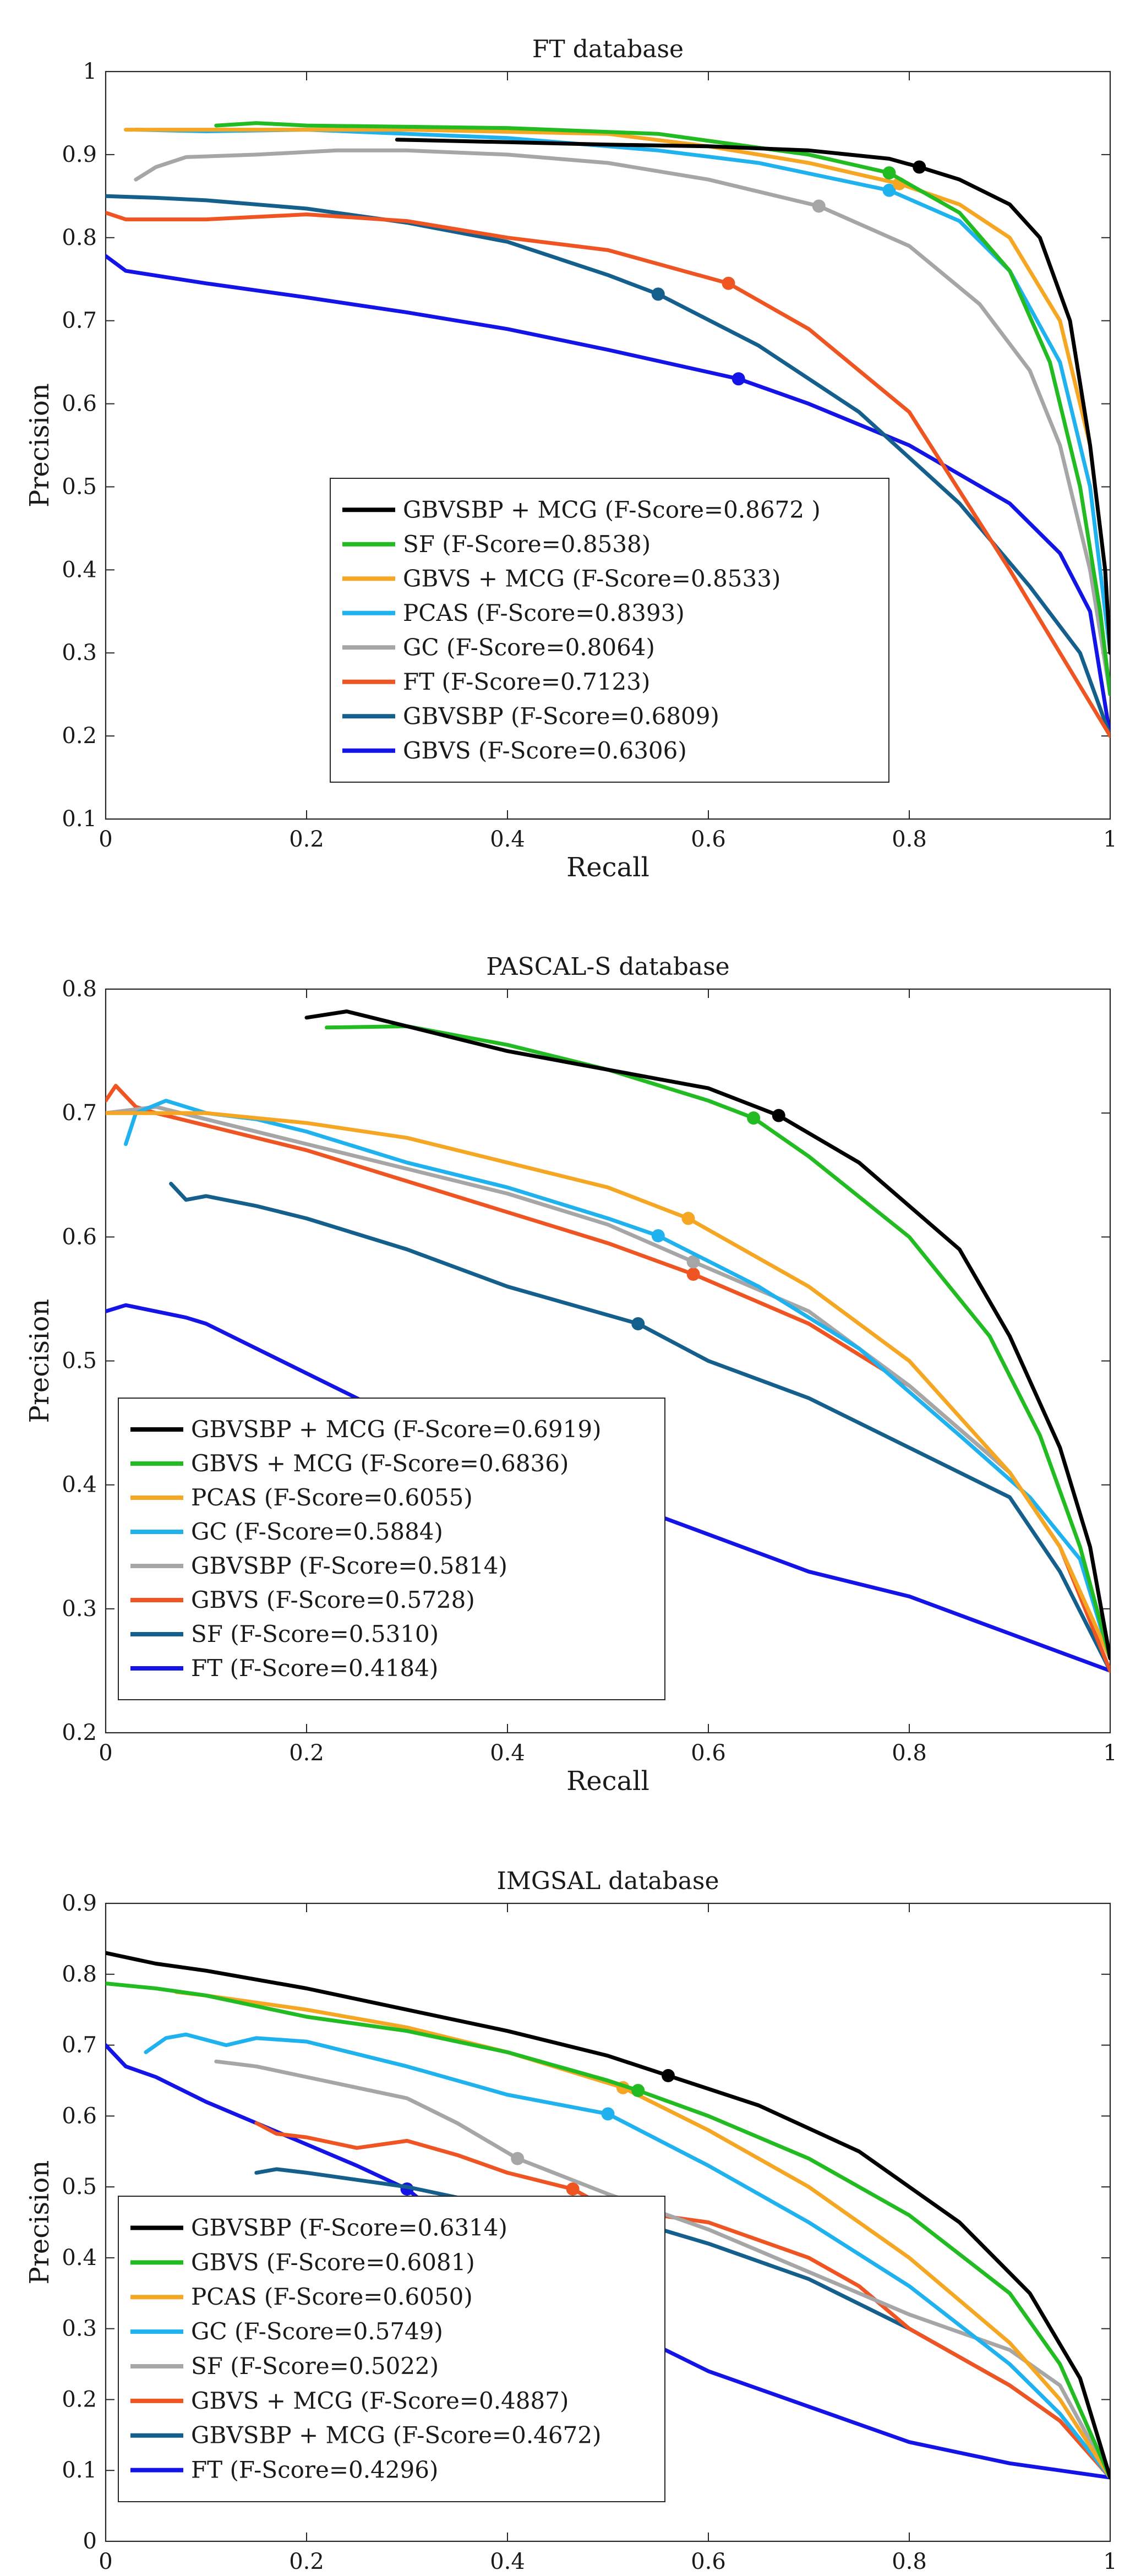  I want to click on y-tick-label: 1, so click(90, 72).